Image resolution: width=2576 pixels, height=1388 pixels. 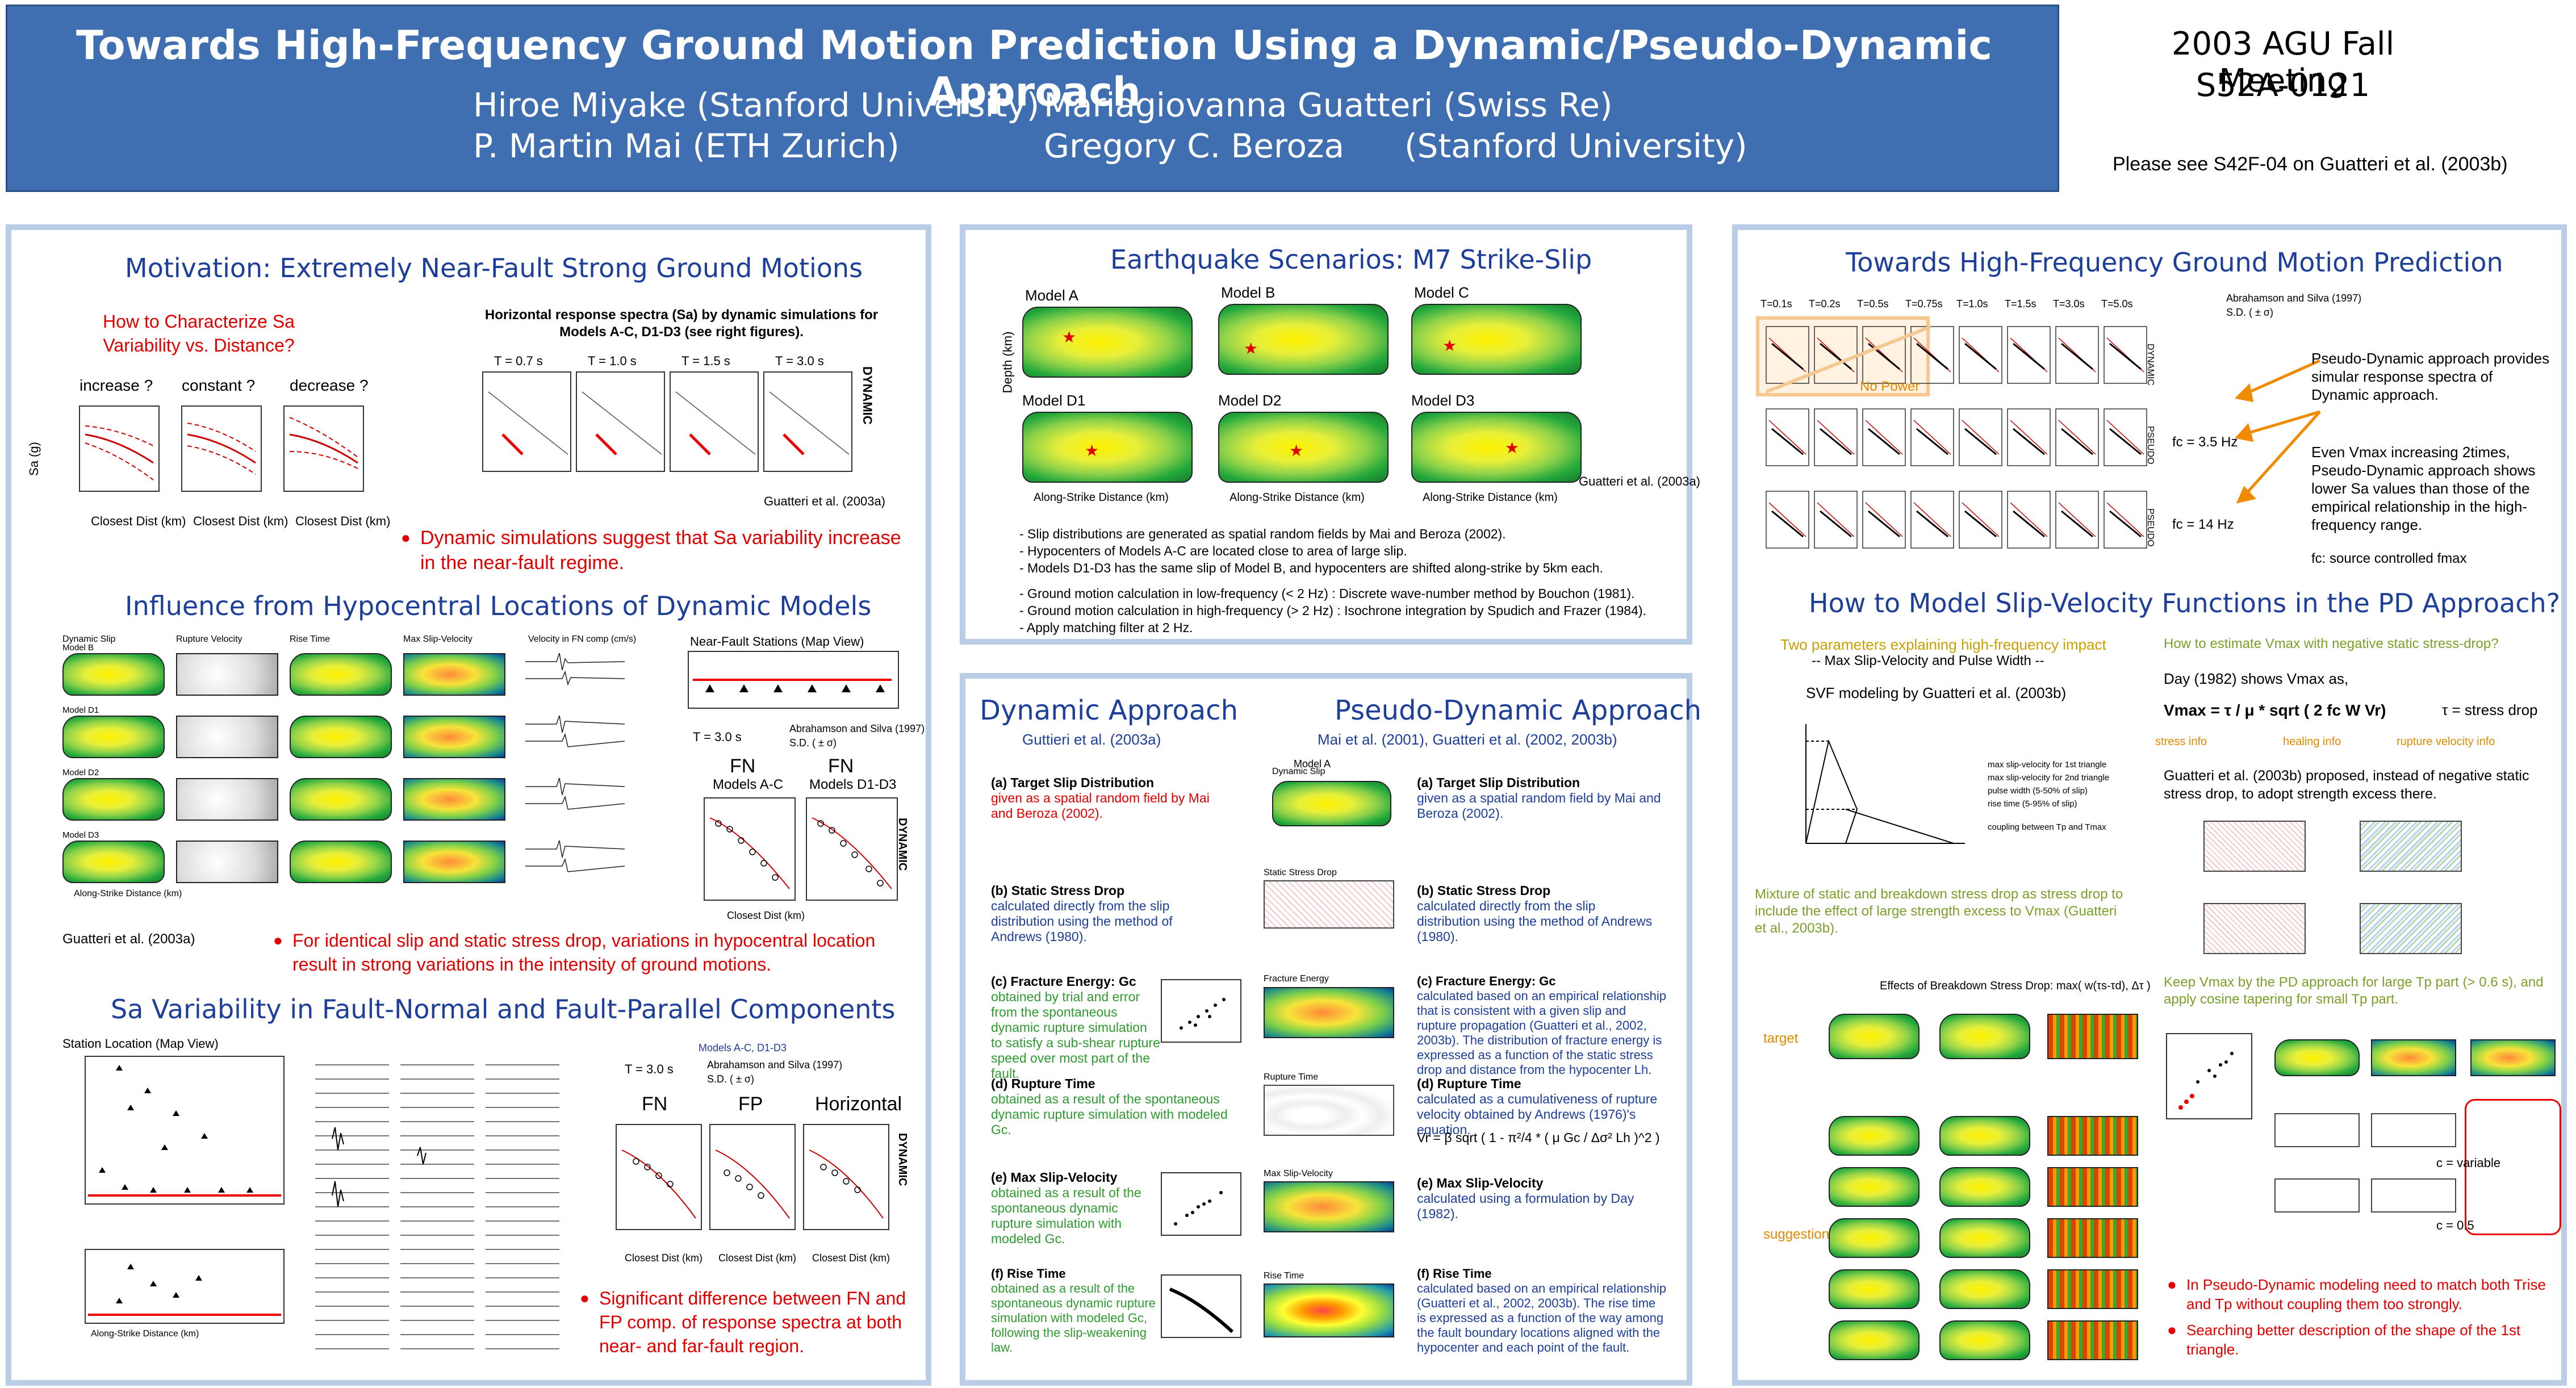 I want to click on dynamic-label-3: DYNAMIC, so click(x=902, y=1159).